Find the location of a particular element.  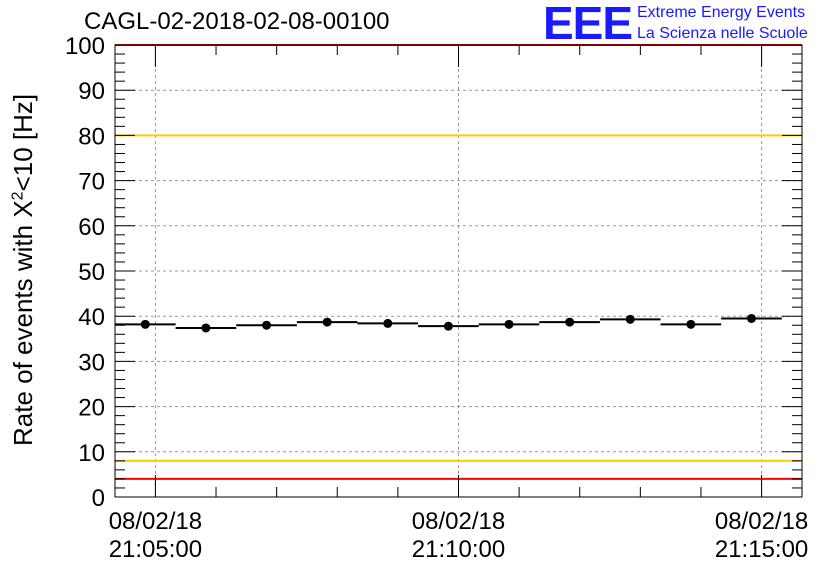

y-axis-label: Rate of events with X2<10 [Hz] is located at coordinates (23, 270).